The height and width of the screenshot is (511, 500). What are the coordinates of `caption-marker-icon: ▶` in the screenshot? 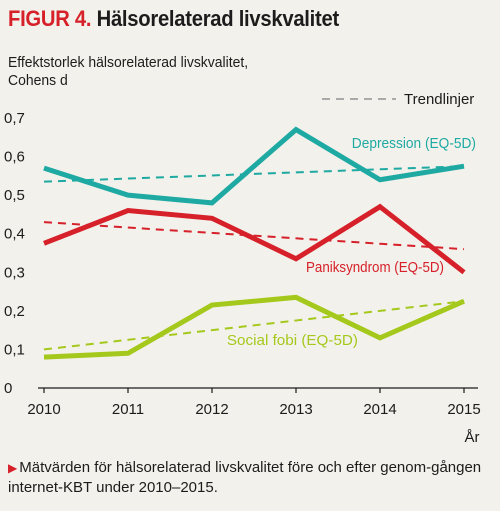 It's located at (13, 468).